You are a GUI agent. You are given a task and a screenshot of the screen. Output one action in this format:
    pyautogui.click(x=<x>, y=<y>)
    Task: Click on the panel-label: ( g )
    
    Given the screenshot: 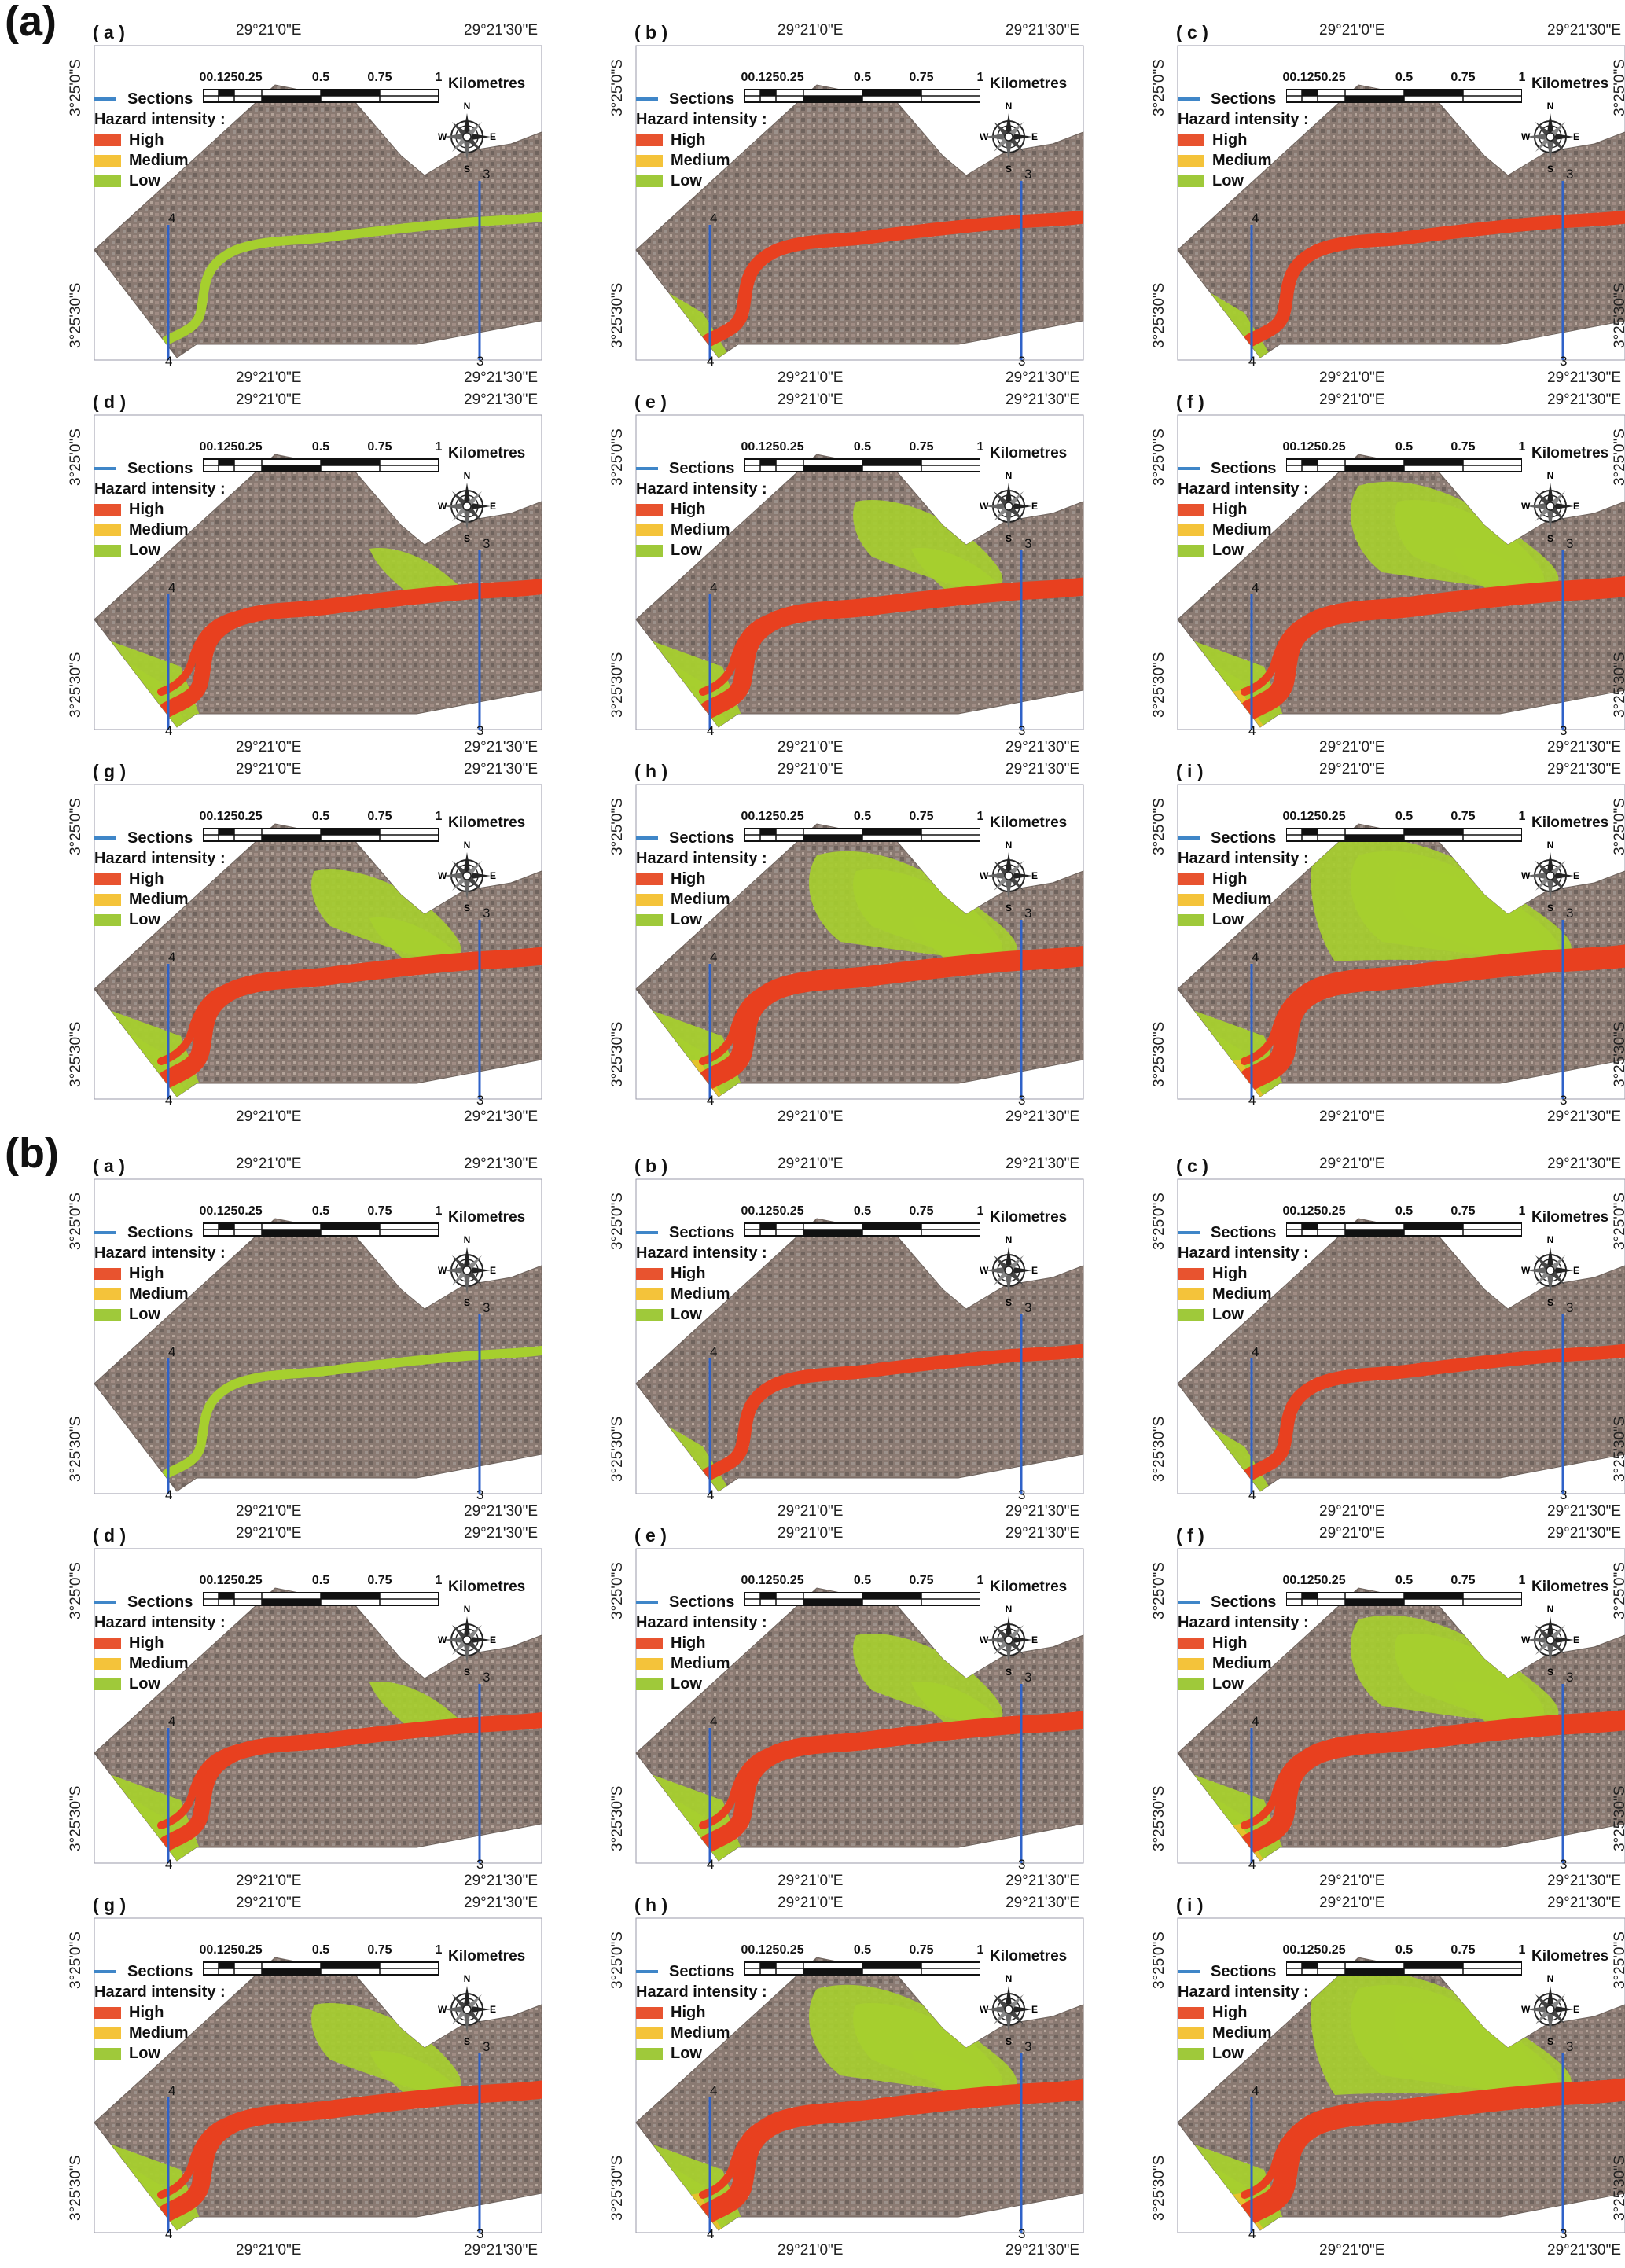 What is the action you would take?
    pyautogui.click(x=110, y=771)
    